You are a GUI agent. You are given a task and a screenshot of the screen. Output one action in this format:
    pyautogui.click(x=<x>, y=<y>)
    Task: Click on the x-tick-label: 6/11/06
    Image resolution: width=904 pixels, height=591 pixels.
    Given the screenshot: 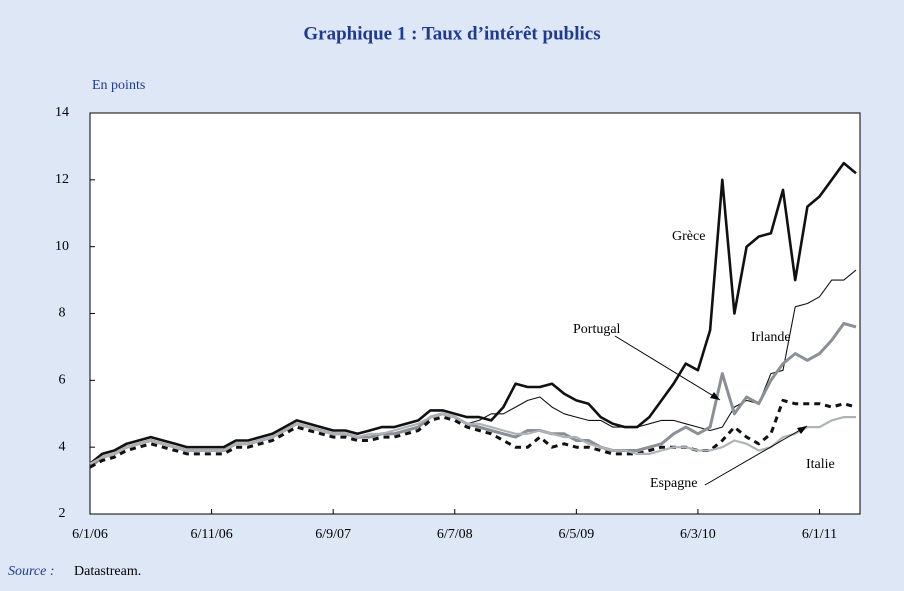 What is the action you would take?
    pyautogui.click(x=211, y=534)
    